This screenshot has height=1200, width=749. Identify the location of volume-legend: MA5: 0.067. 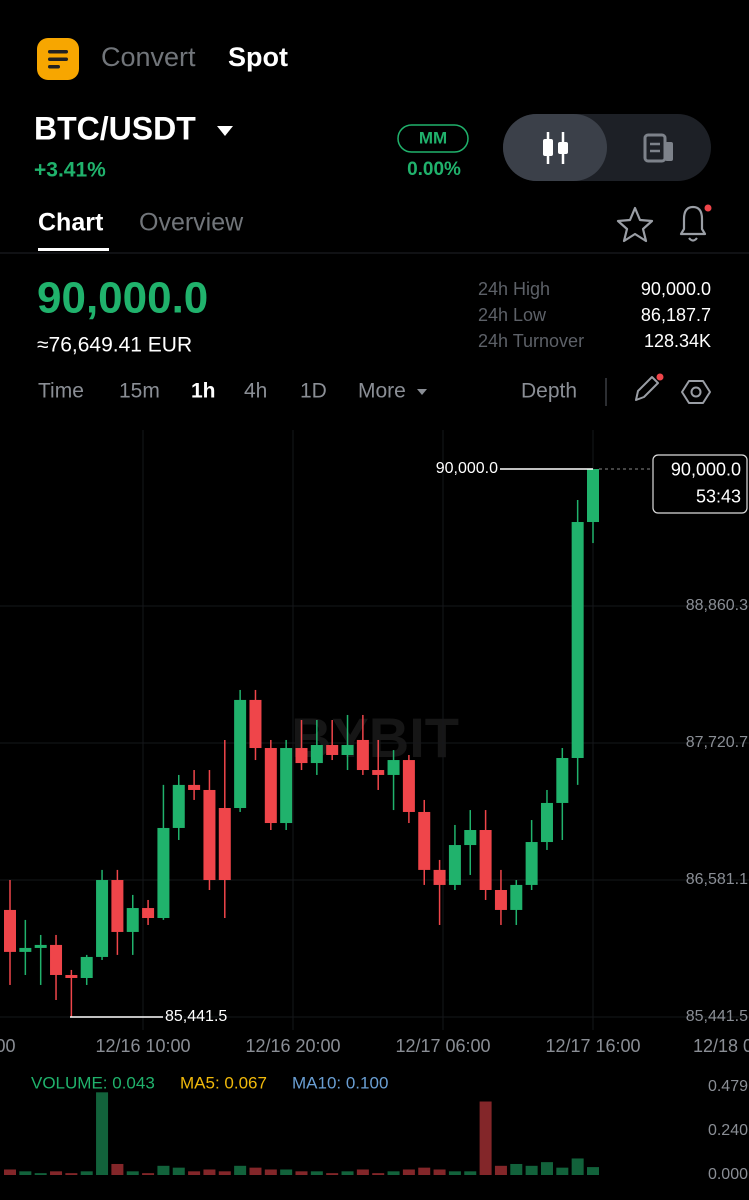
(223, 1082).